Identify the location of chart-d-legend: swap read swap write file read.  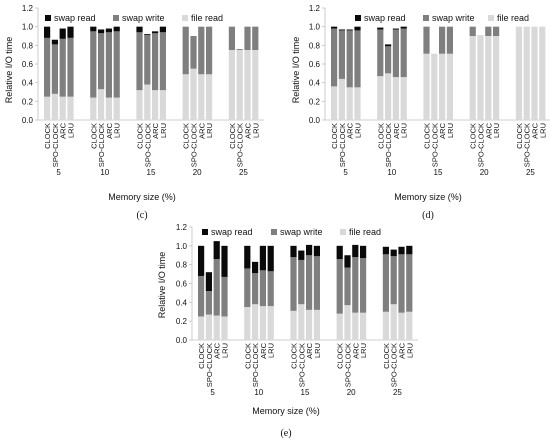
(442, 18).